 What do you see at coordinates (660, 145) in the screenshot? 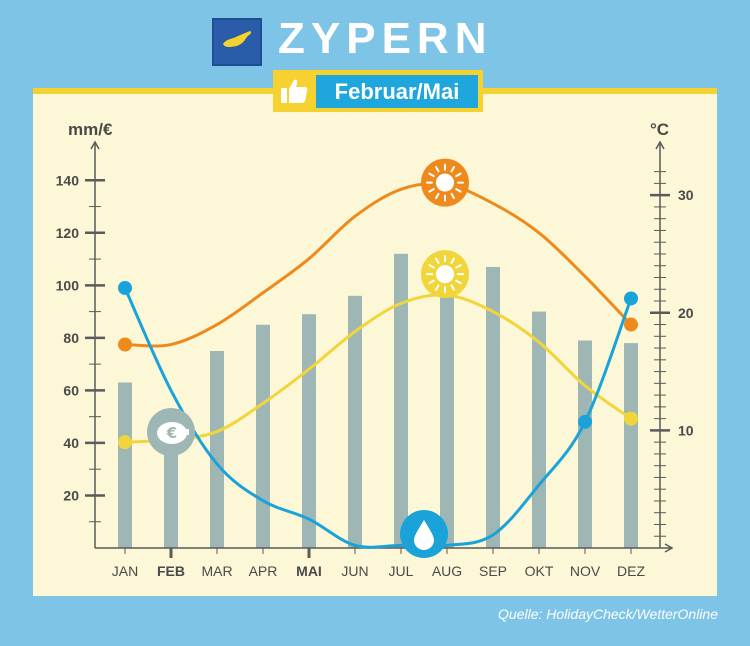
I see `right-axis-arrow` at bounding box center [660, 145].